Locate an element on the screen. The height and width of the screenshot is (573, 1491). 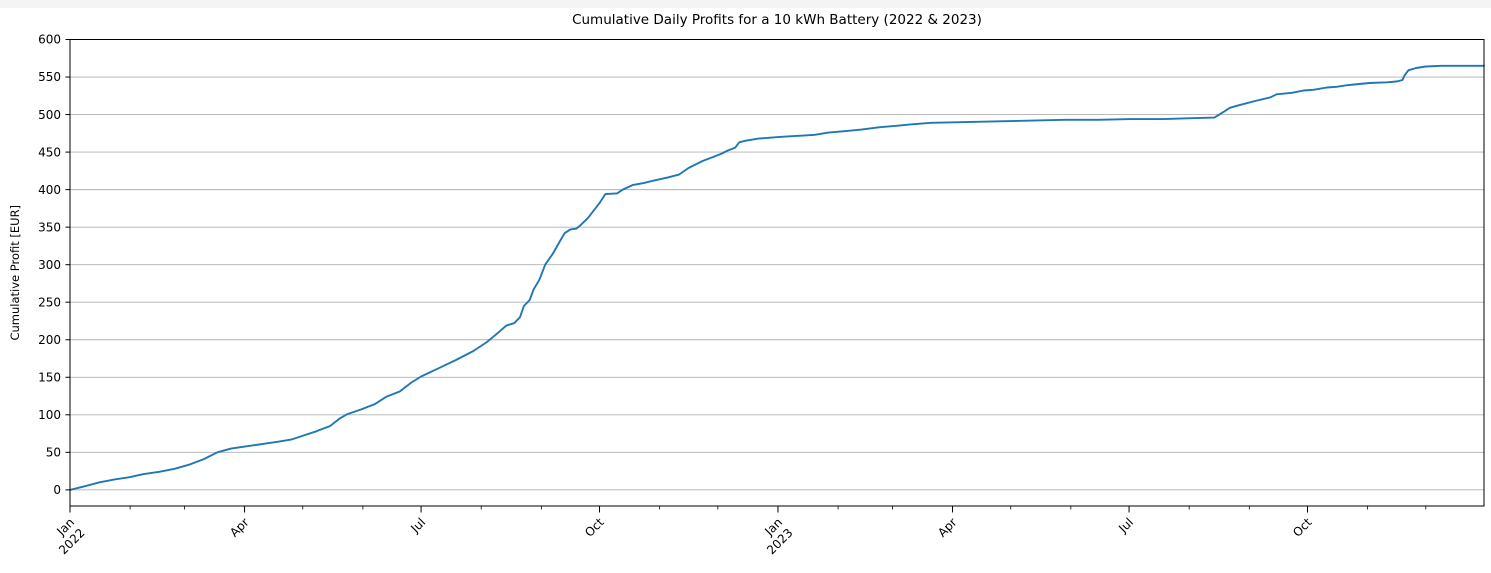
y-tick-label-250: 250 is located at coordinates (49, 302).